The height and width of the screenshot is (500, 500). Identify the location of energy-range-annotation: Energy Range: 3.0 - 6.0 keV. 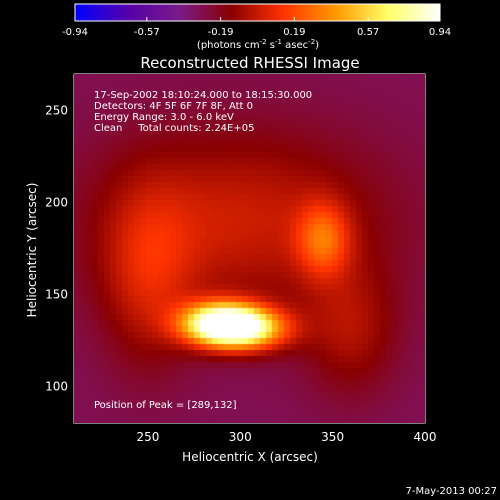
(164, 117).